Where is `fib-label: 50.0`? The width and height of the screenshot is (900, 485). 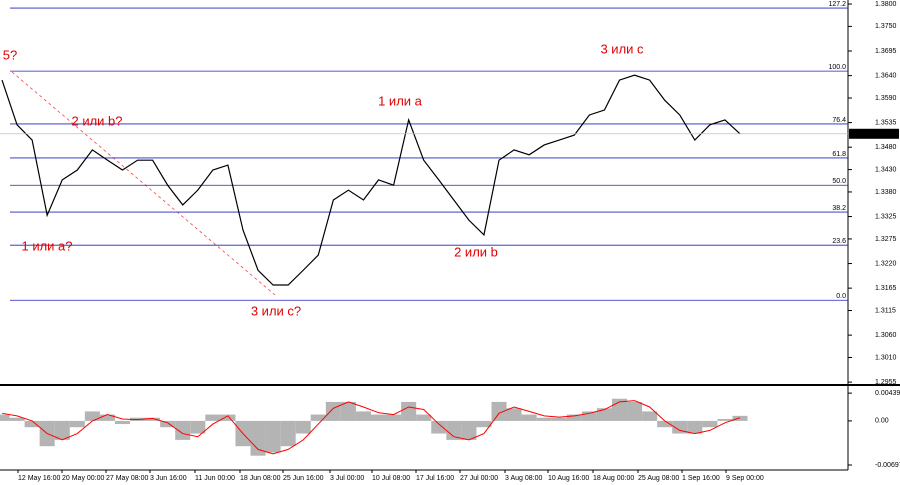
fib-label: 50.0 is located at coordinates (839, 181).